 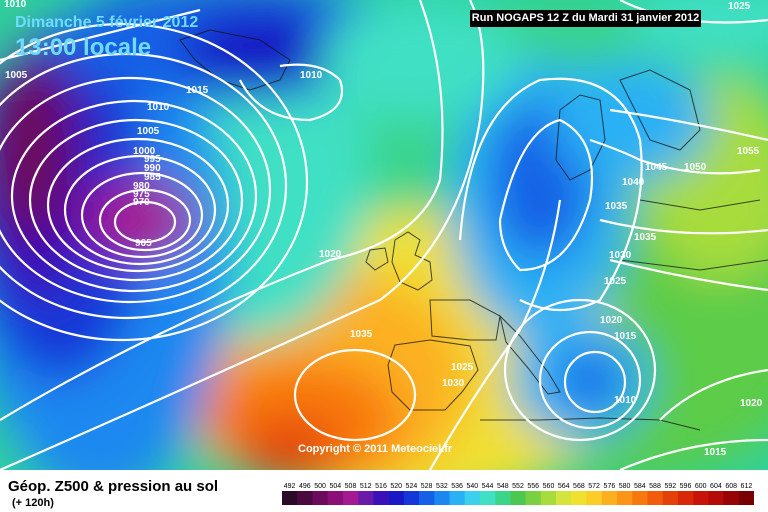 What do you see at coordinates (83, 47) in the screenshot?
I see `forecast-time: 13:00 locale` at bounding box center [83, 47].